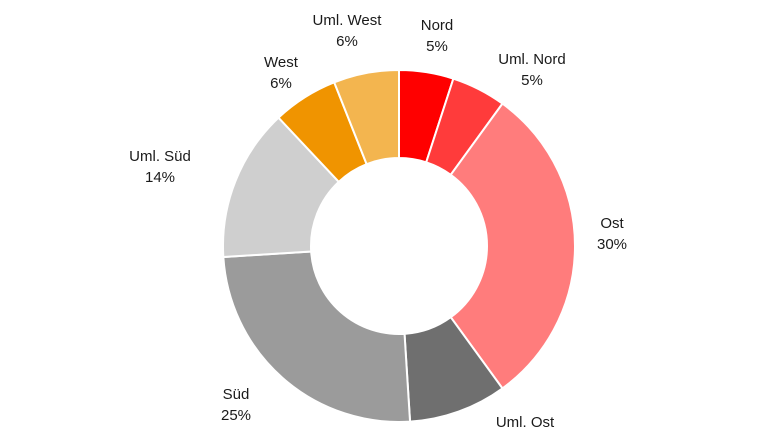  What do you see at coordinates (612, 244) in the screenshot?
I see `slice-percent: 30%` at bounding box center [612, 244].